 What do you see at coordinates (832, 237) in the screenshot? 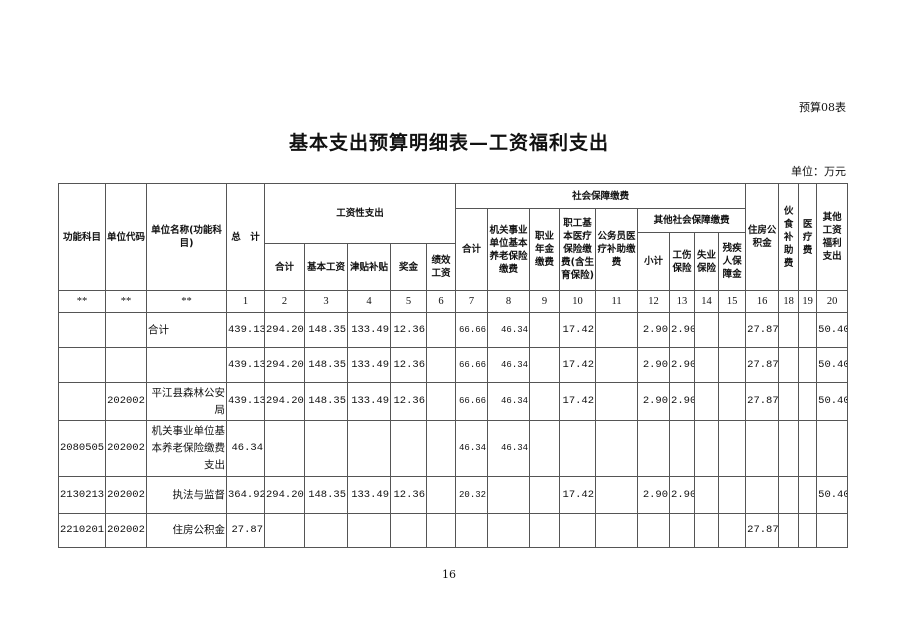
I see `header-other-welfare: 其他工资福利支出` at bounding box center [832, 237].